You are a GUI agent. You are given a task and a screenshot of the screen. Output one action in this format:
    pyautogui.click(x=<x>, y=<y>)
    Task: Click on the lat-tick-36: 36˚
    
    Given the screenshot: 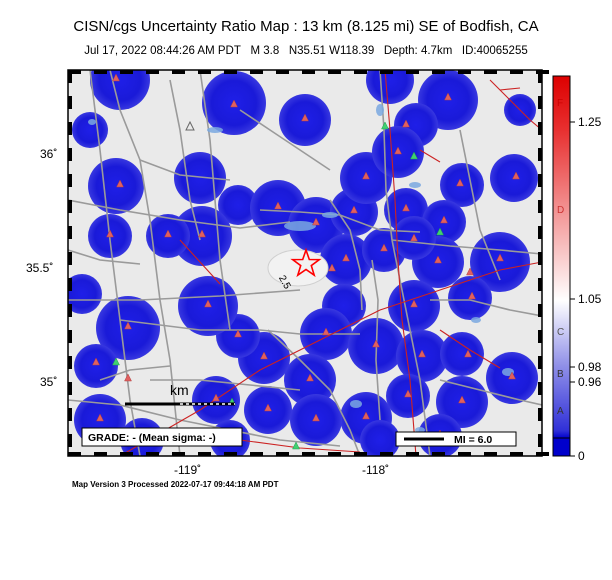 What is the action you would take?
    pyautogui.click(x=48, y=154)
    